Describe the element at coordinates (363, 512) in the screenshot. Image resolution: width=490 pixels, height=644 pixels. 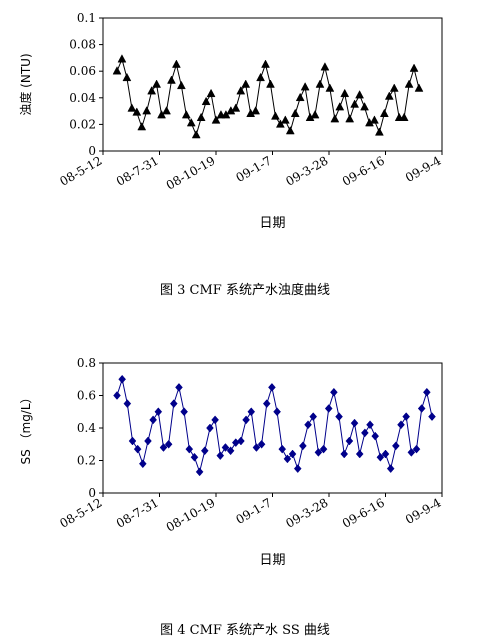
I see `ss-x-tick-label: 09-6-16` at that location.